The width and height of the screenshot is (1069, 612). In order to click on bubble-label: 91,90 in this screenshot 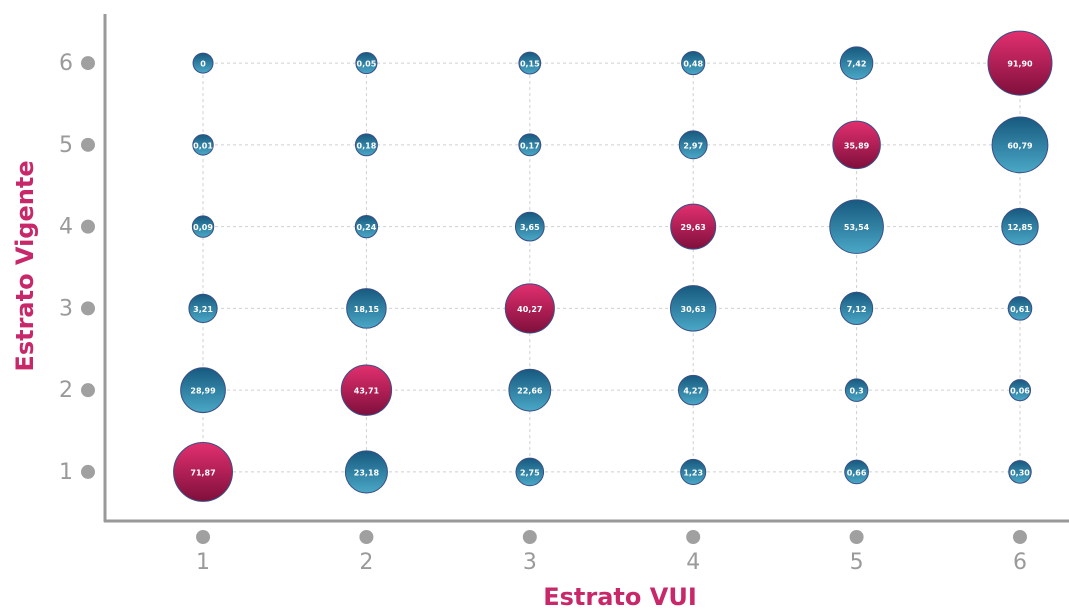, I will do `click(1020, 64)`.